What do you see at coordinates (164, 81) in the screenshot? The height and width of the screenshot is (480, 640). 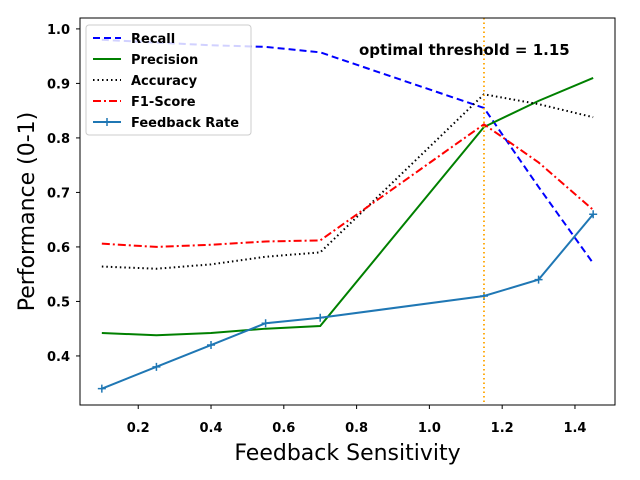 I see `legend-label-accuracy: Accuracy` at bounding box center [164, 81].